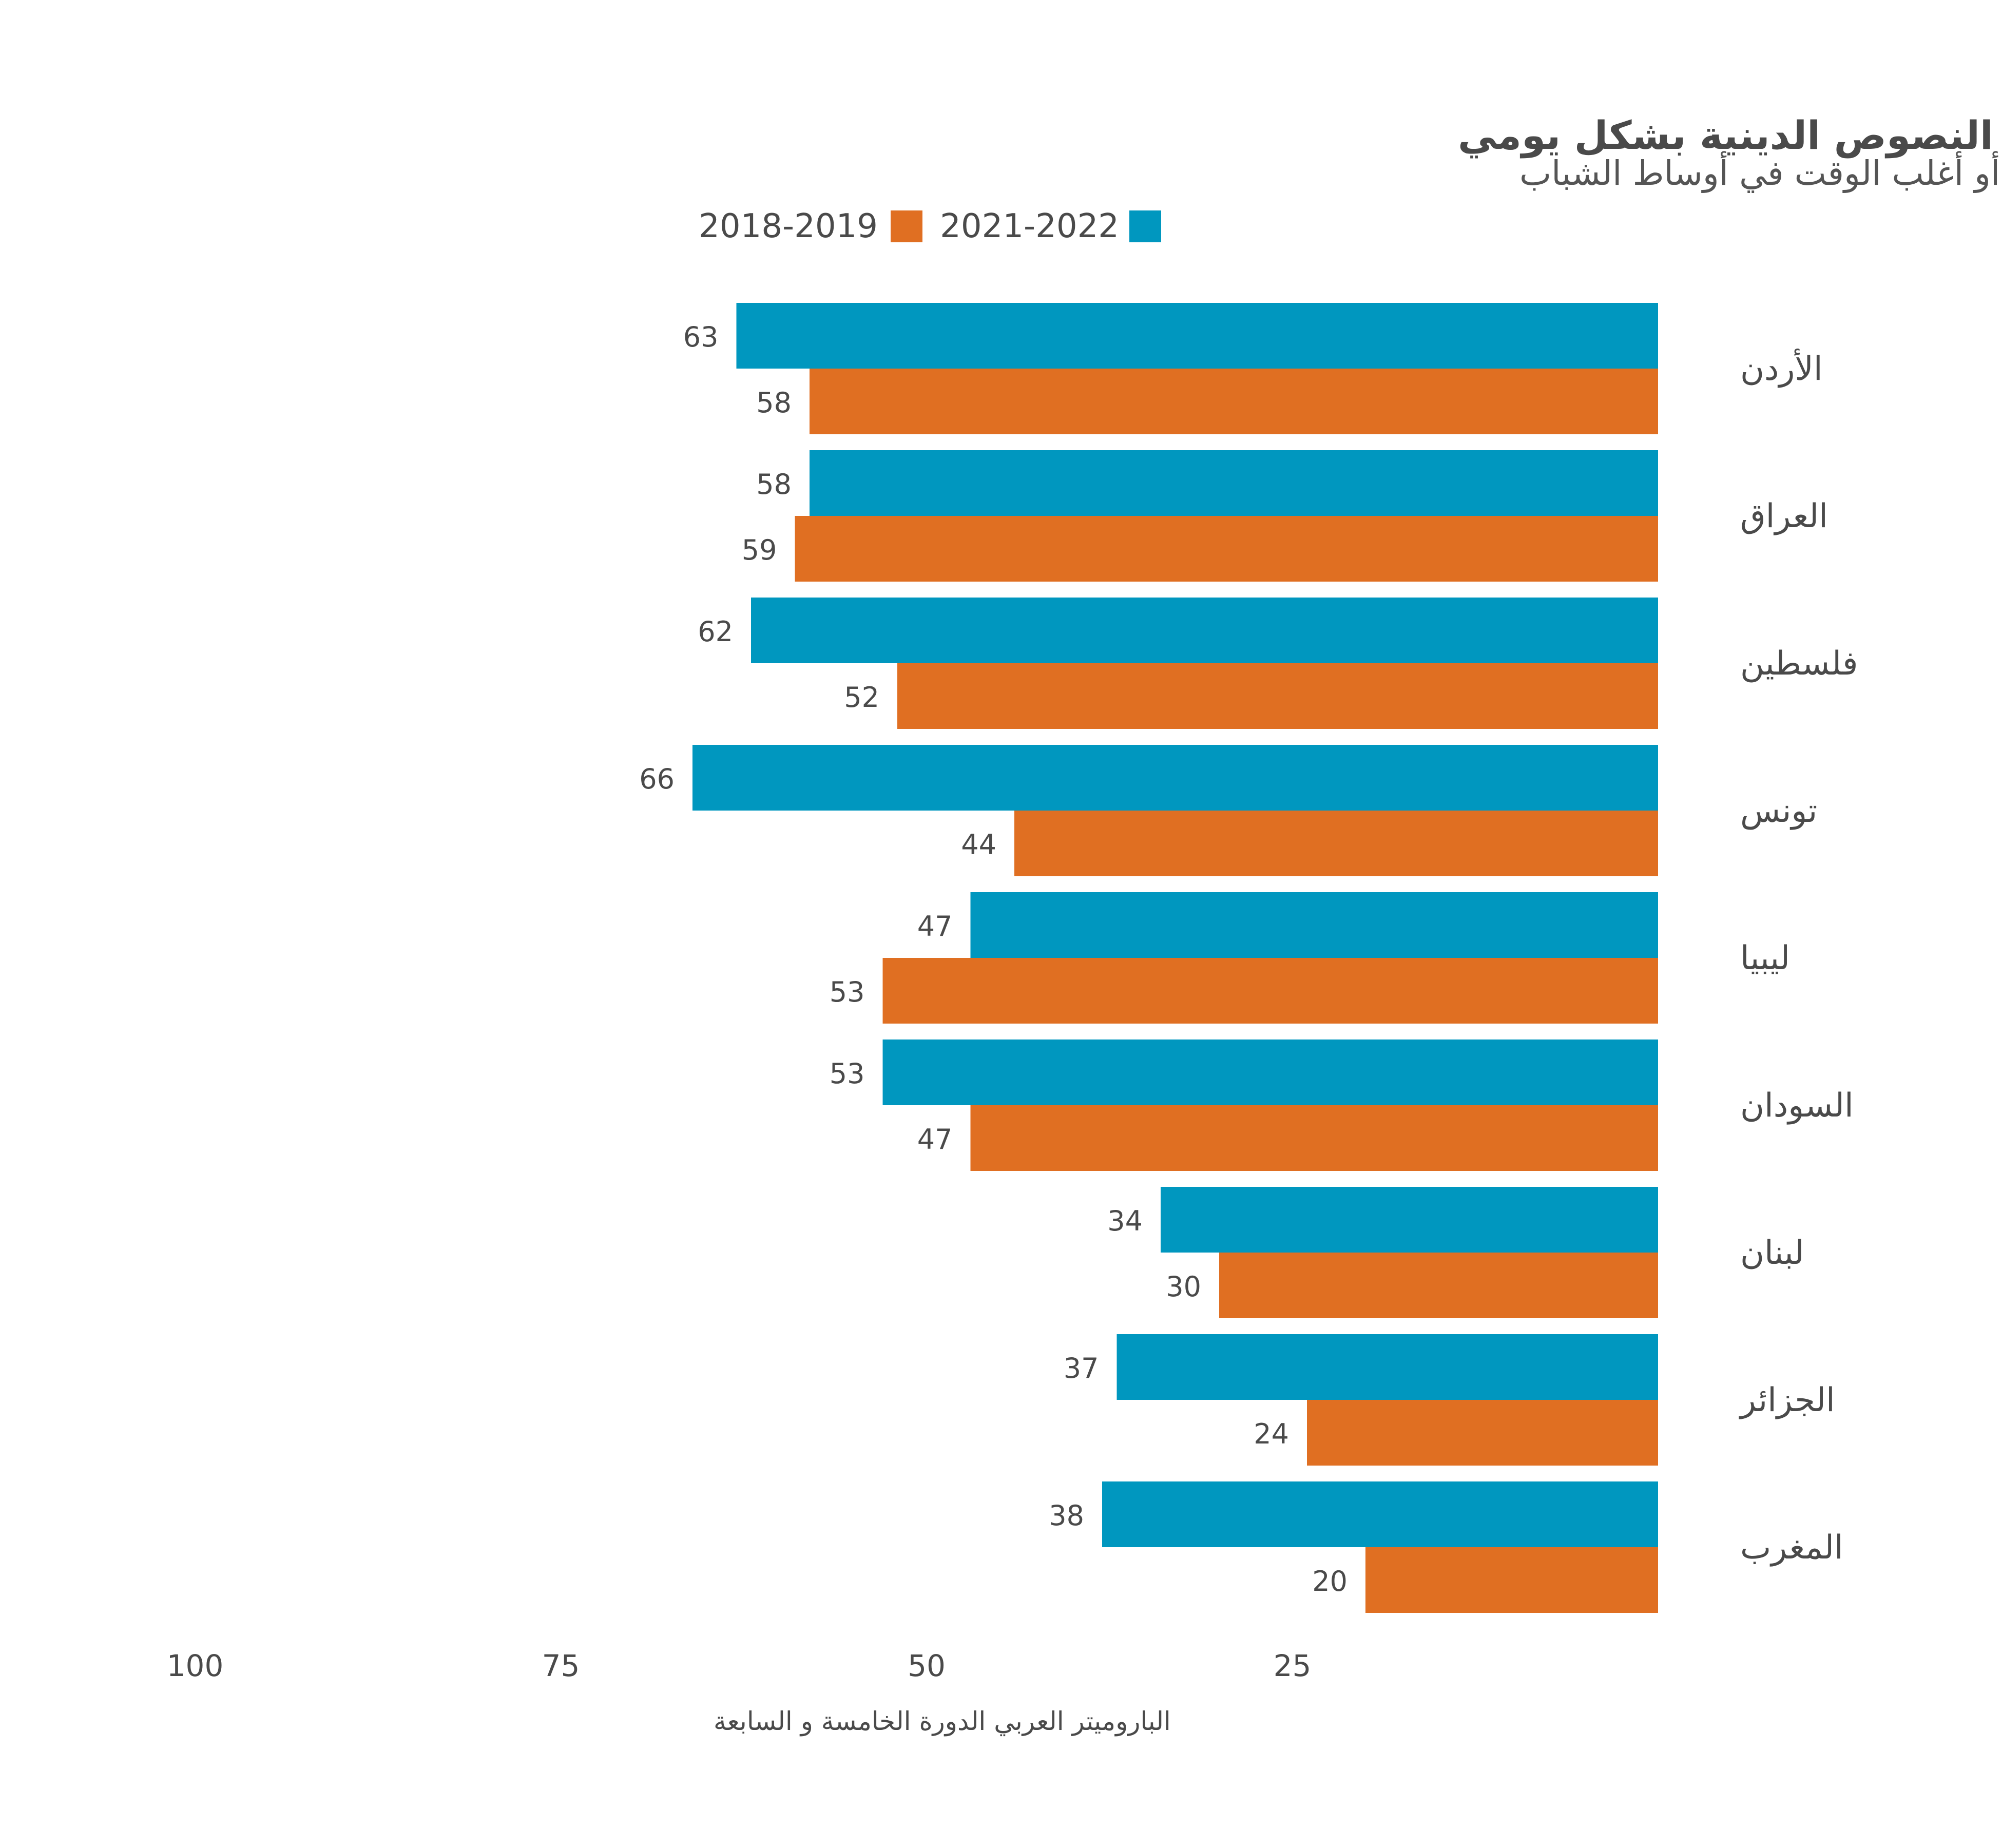 The width and height of the screenshot is (2002, 1848). Describe the element at coordinates (774, 403) in the screenshot. I see `value-label-2018-2019-0: 58` at that location.